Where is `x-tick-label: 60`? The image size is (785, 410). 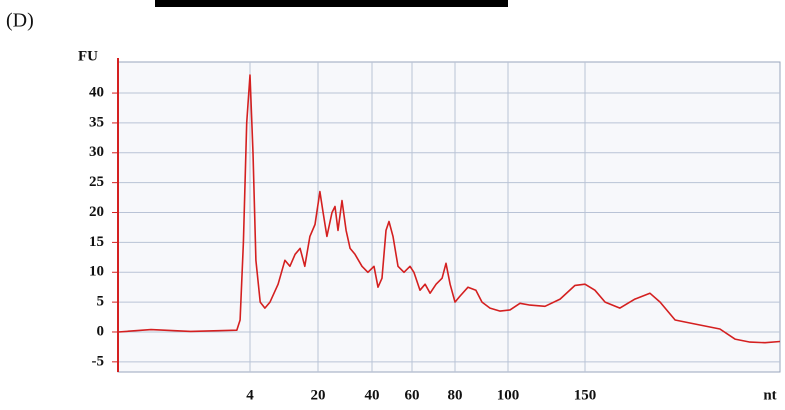 x-tick-label: 60 is located at coordinates (412, 395).